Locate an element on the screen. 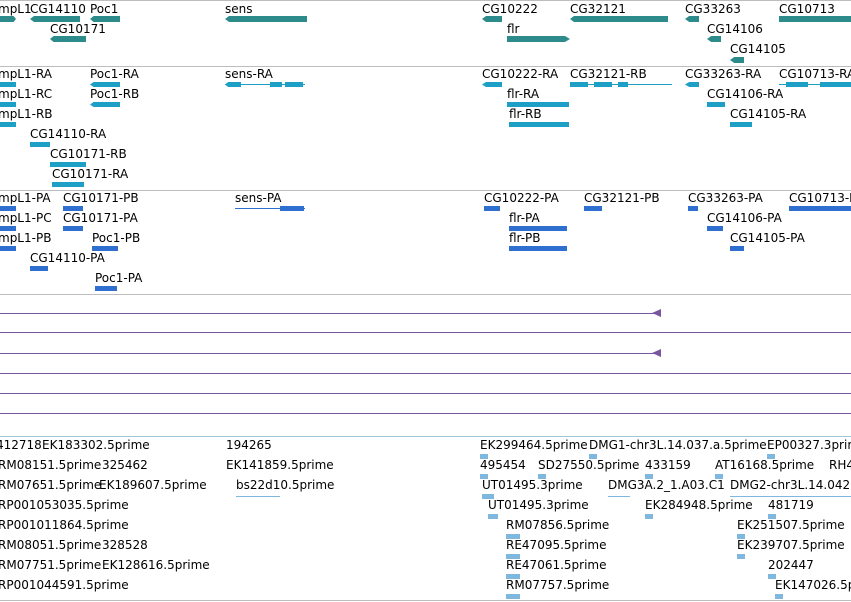 This screenshot has height=602, width=851. est-label: EK147026.5prime is located at coordinates (813, 585).